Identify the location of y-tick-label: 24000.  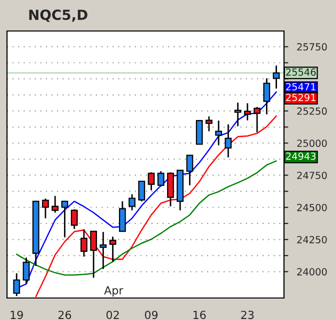
(312, 272).